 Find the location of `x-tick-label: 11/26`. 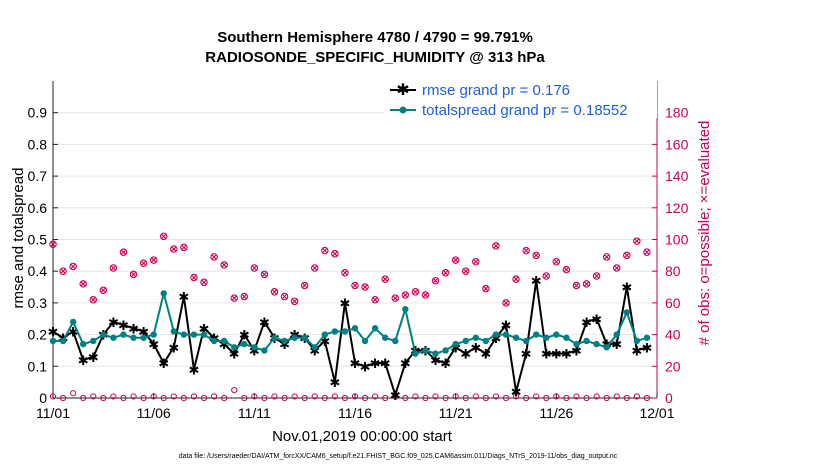

x-tick-label: 11/26 is located at coordinates (556, 413).